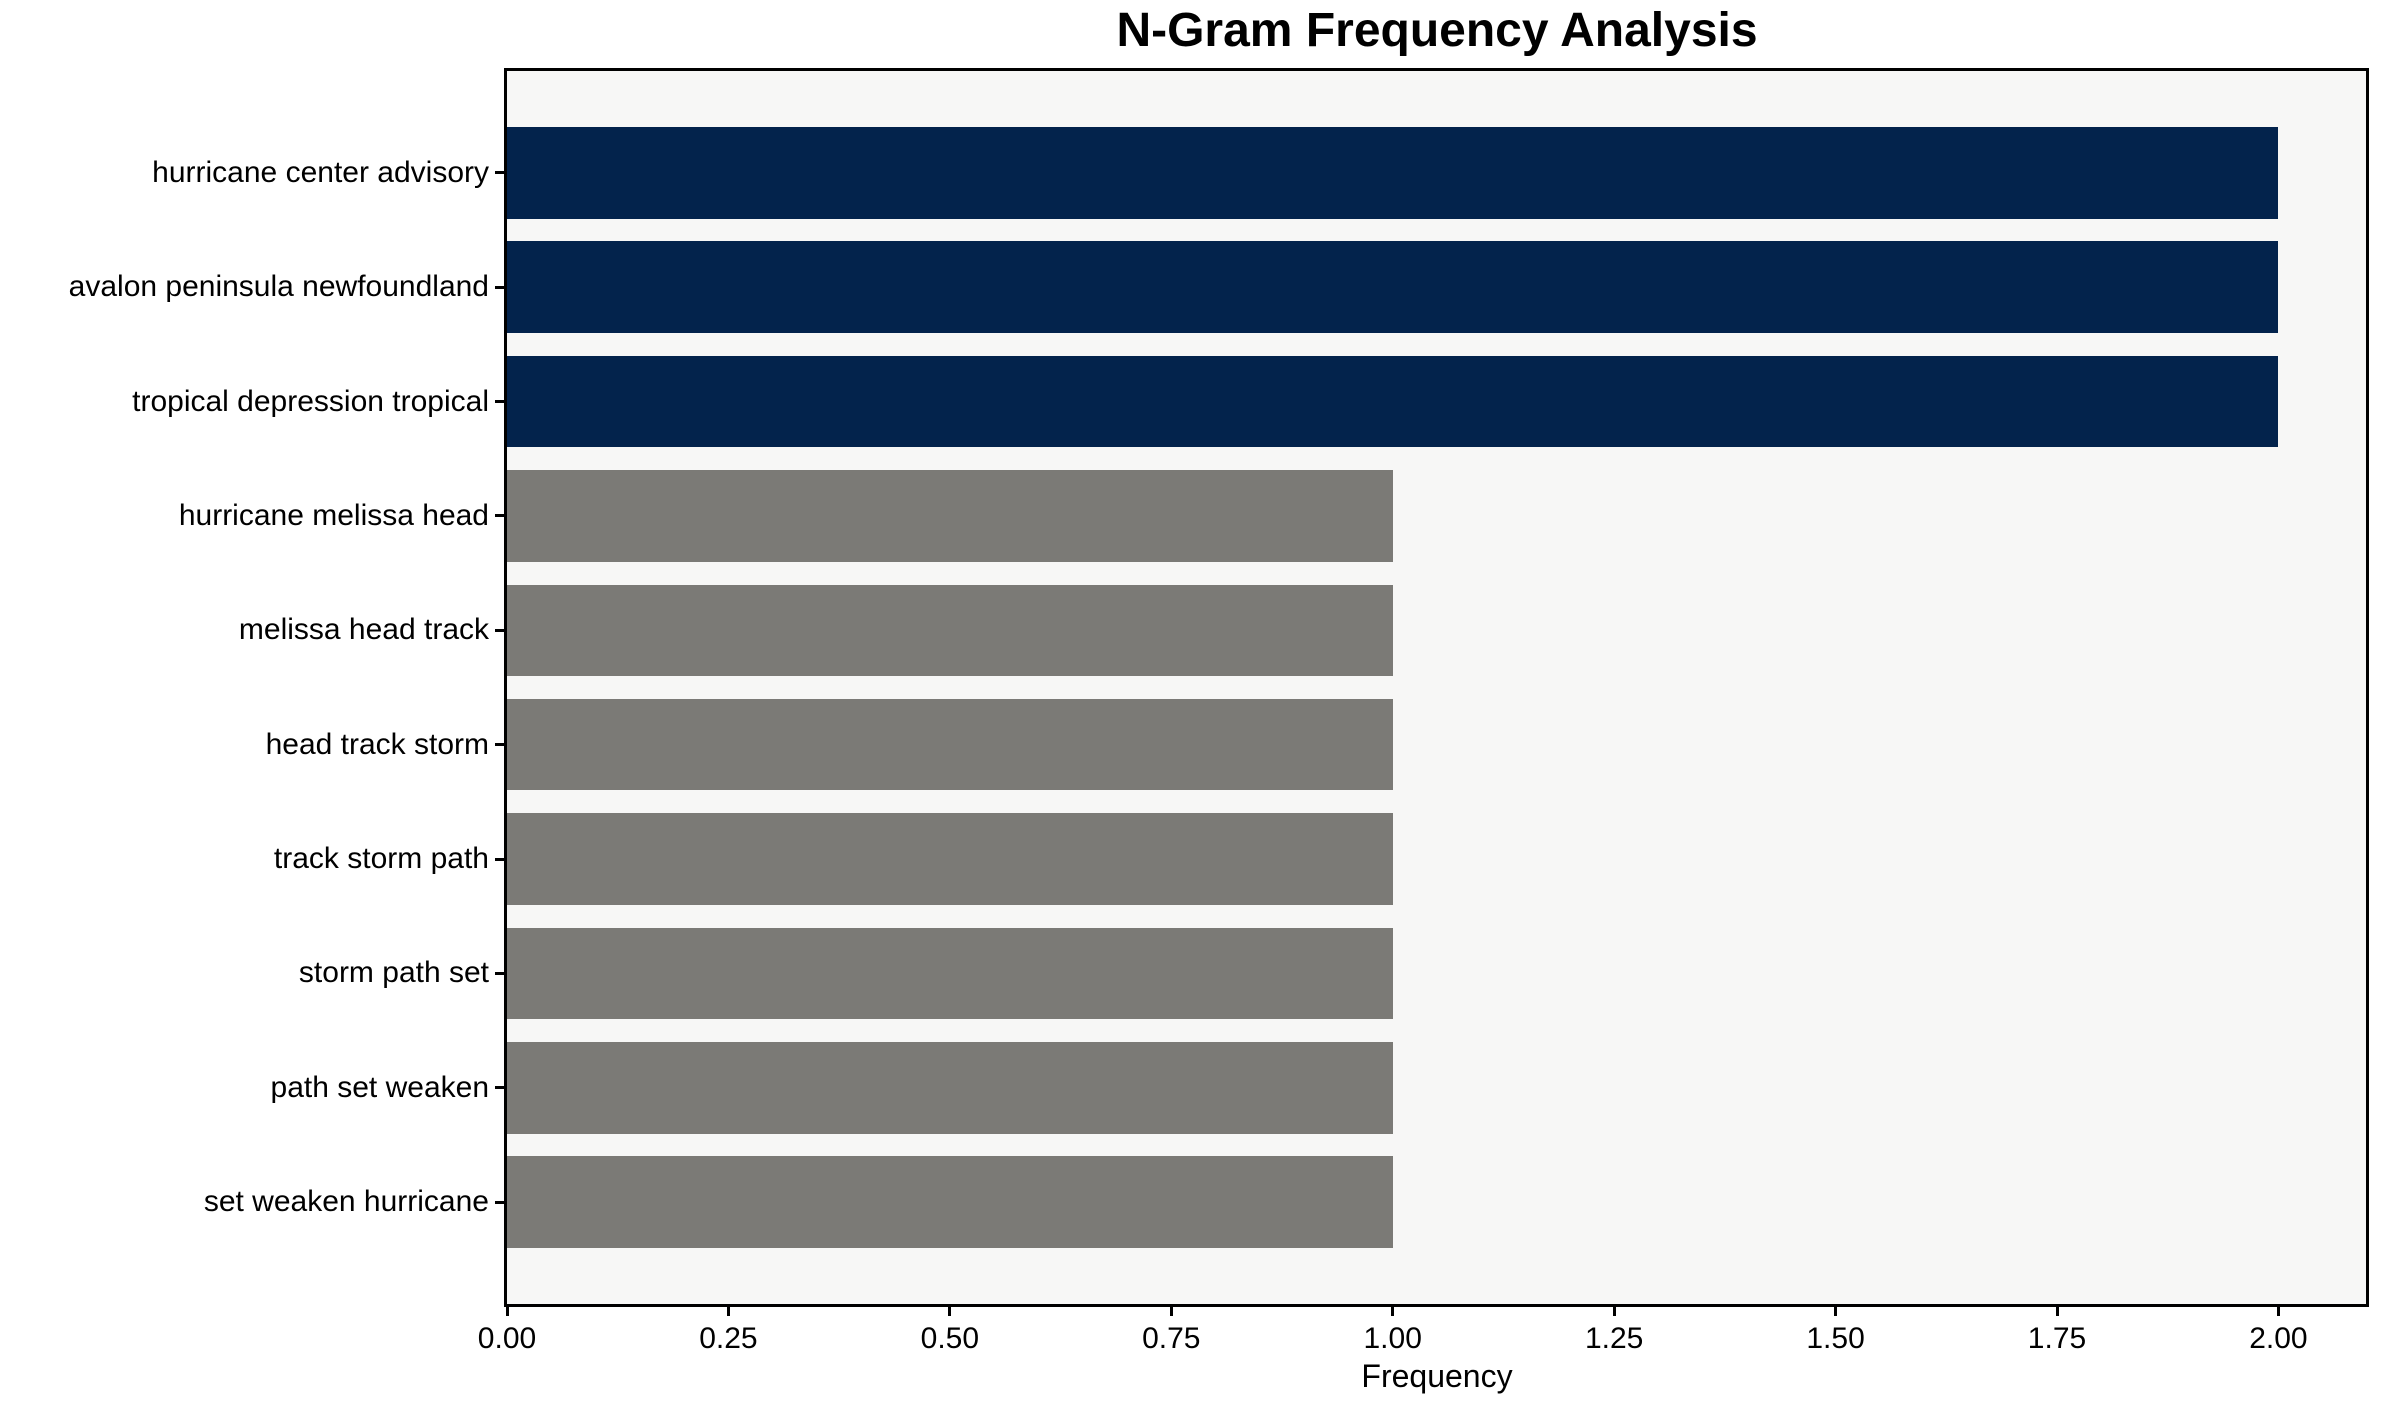  What do you see at coordinates (320, 172) in the screenshot?
I see `y-tick-label: hurricane center advisory` at bounding box center [320, 172].